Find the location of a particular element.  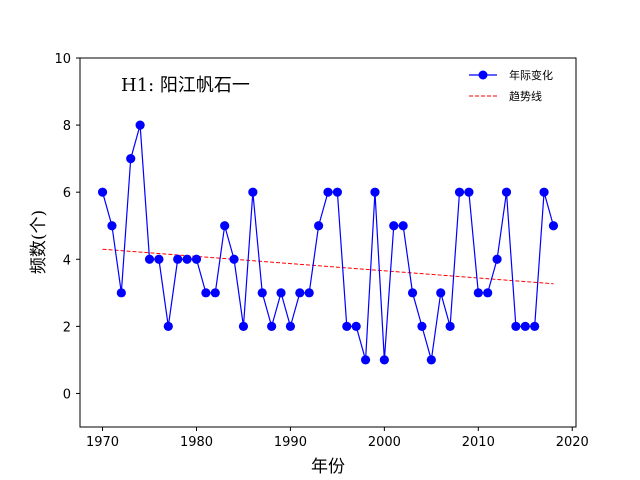

y-tick-label: 6 is located at coordinates (67, 193).